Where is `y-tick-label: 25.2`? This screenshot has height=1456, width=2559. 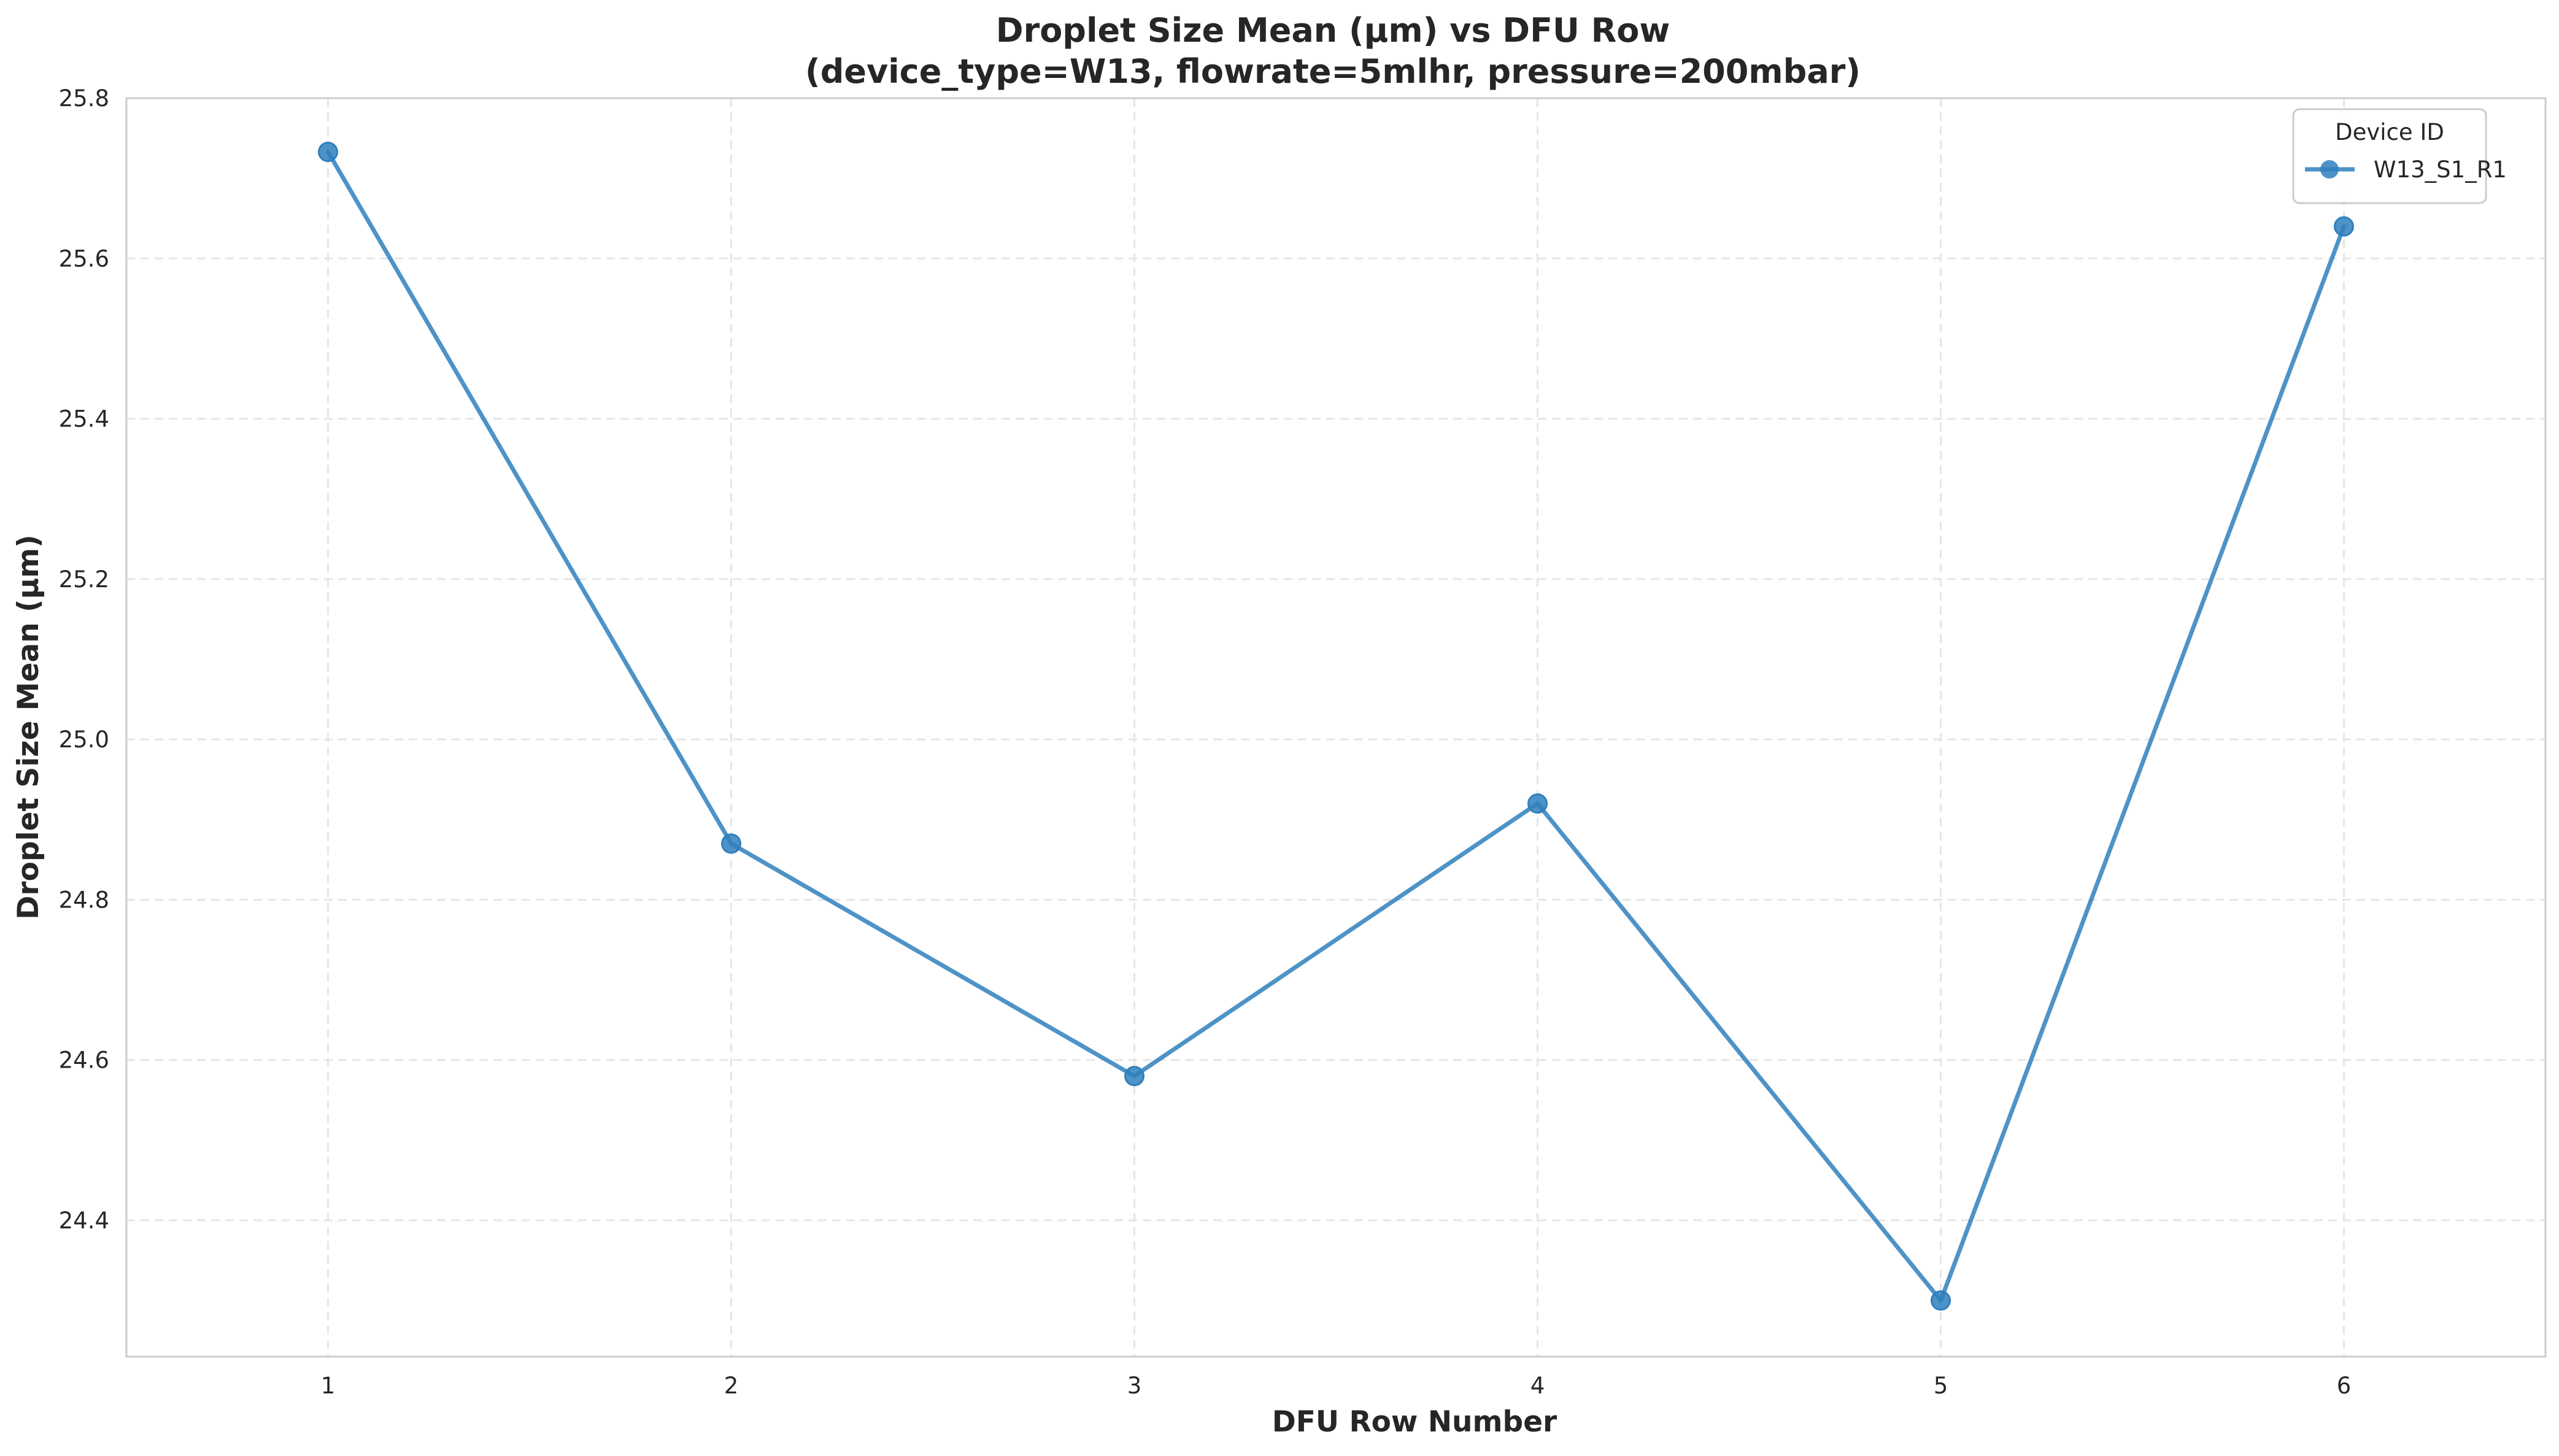
y-tick-label: 25.2 is located at coordinates (84, 579).